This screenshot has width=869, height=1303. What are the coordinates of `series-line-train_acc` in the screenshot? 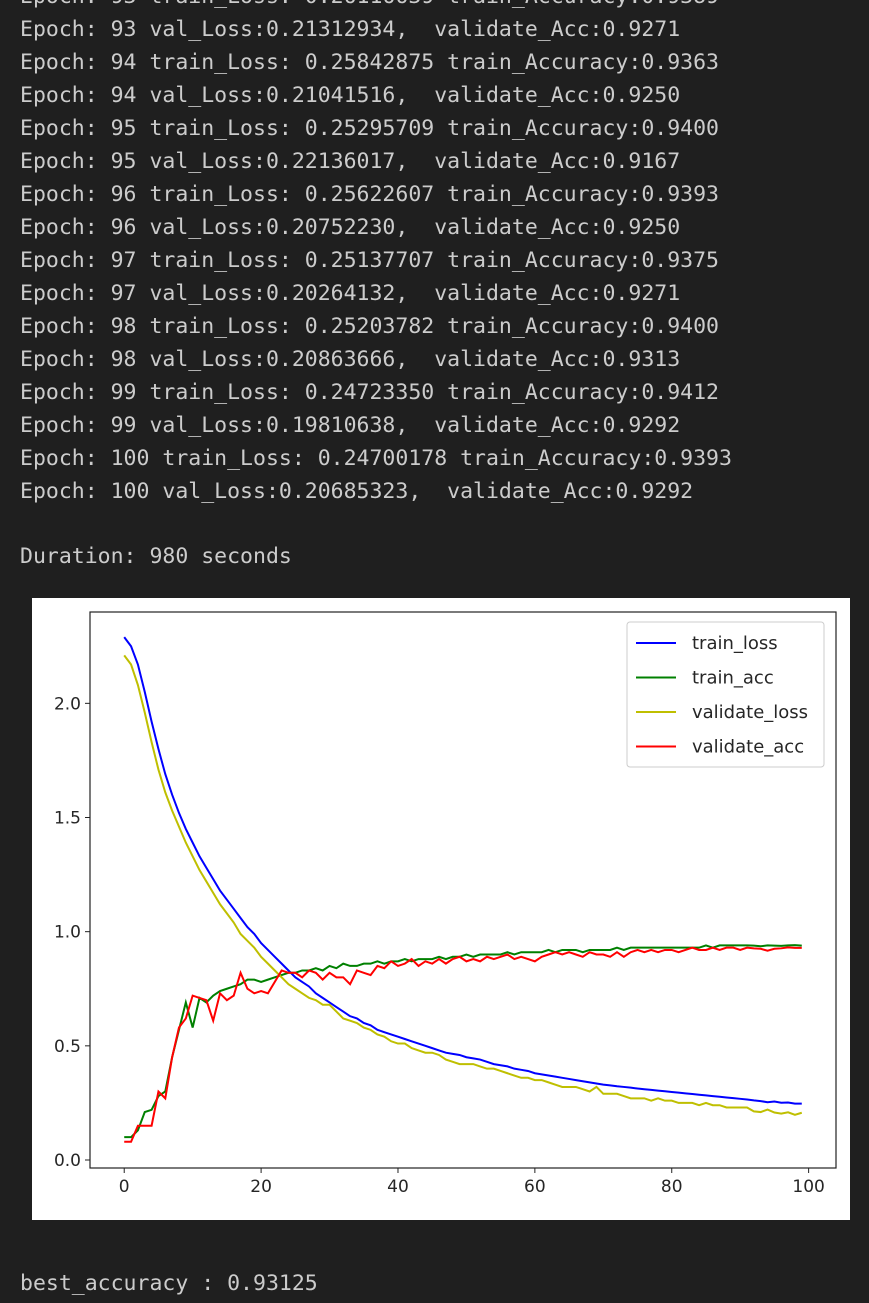 It's located at (463, 1041).